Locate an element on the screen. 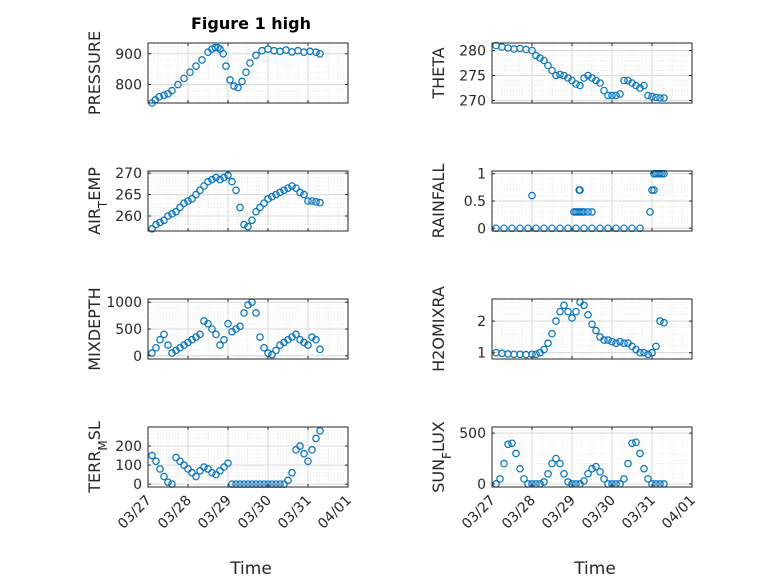  y-tick-label: 0.5 is located at coordinates (475, 202).